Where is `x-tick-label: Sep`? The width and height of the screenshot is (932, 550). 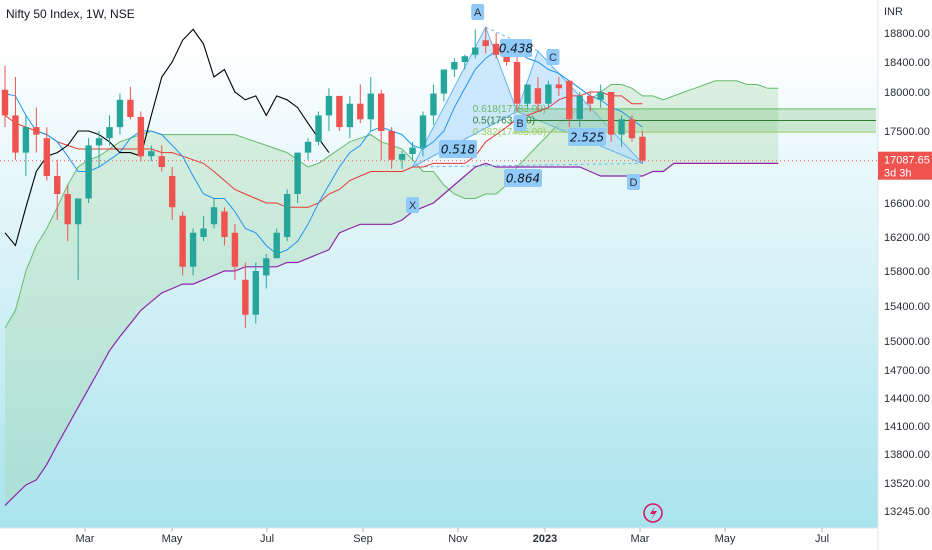 x-tick-label: Sep is located at coordinates (363, 539).